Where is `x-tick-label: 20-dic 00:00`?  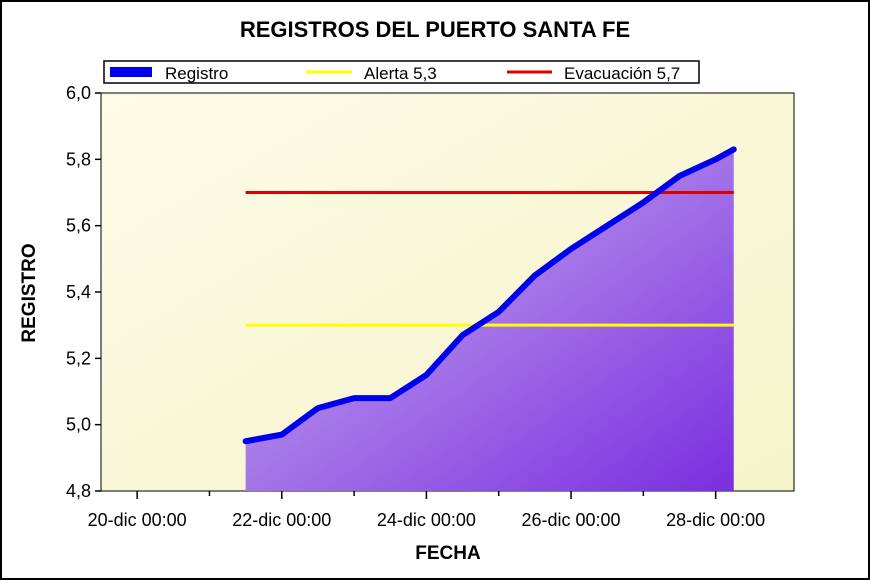
x-tick-label: 20-dic 00:00 is located at coordinates (137, 520).